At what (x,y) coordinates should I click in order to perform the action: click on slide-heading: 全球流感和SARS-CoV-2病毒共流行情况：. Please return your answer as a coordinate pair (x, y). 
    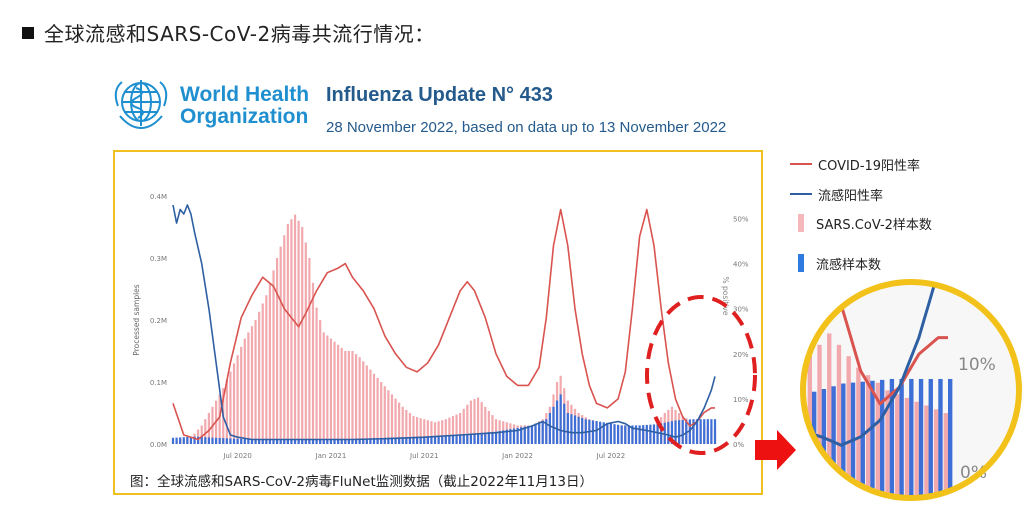
    Looking at the image, I should click on (228, 32).